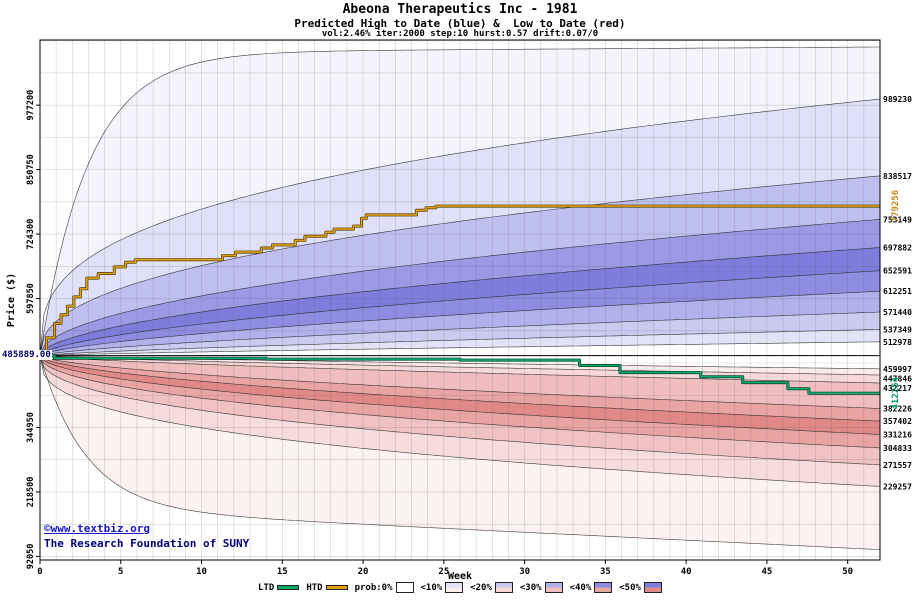 Image resolution: width=920 pixels, height=600 pixels. Describe the element at coordinates (897, 448) in the screenshot. I see `right-value-label: 304833` at that location.